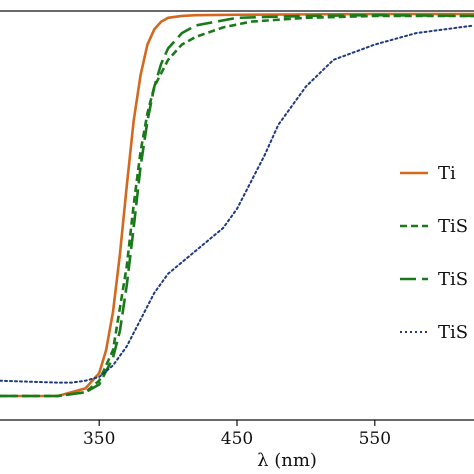 This screenshot has width=474, height=474. Describe the element at coordinates (447, 173) in the screenshot. I see `legend-label-0: Ti` at that location.